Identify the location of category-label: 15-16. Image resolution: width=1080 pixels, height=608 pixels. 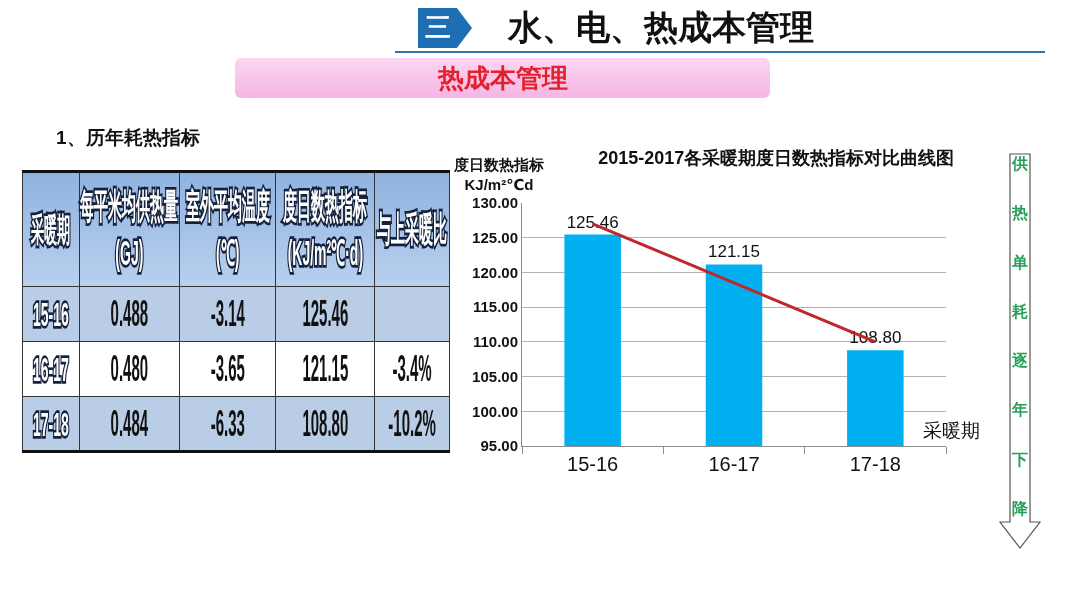
(50, 314).